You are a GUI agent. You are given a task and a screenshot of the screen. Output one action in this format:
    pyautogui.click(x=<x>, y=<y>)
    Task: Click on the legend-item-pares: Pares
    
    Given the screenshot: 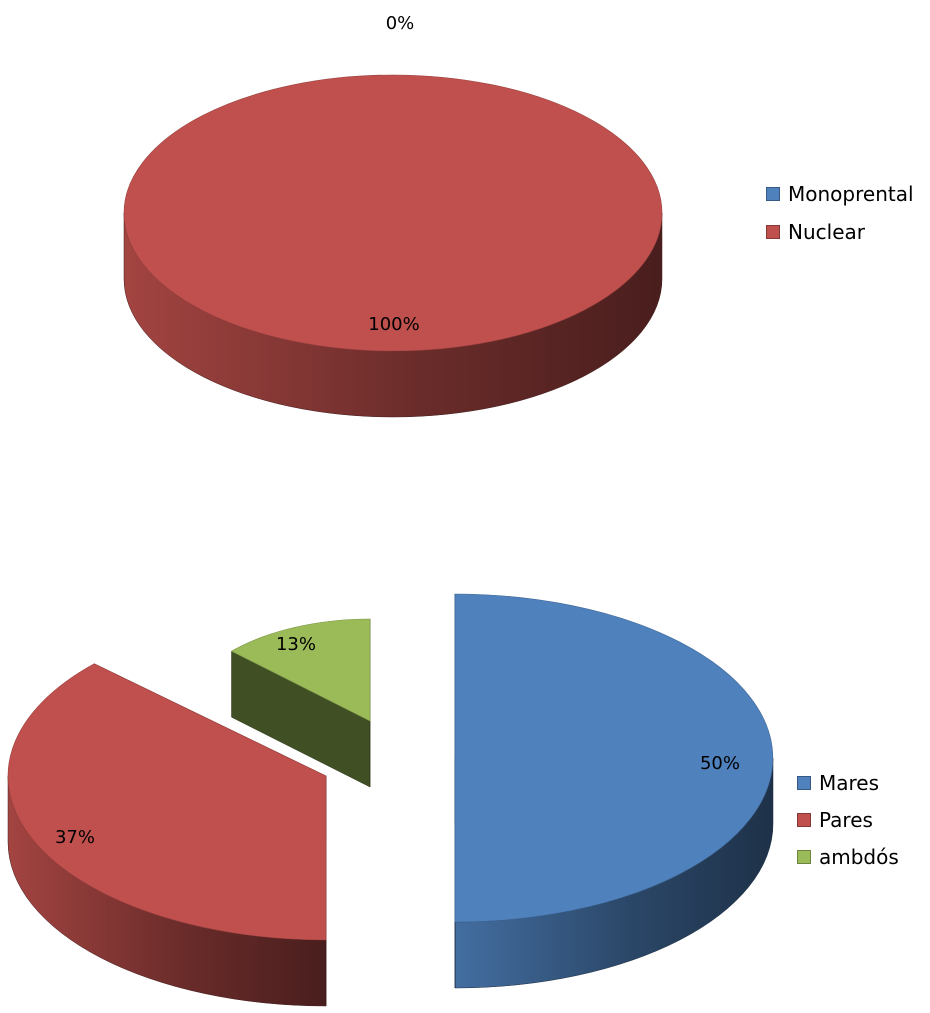 What is the action you would take?
    pyautogui.click(x=848, y=819)
    